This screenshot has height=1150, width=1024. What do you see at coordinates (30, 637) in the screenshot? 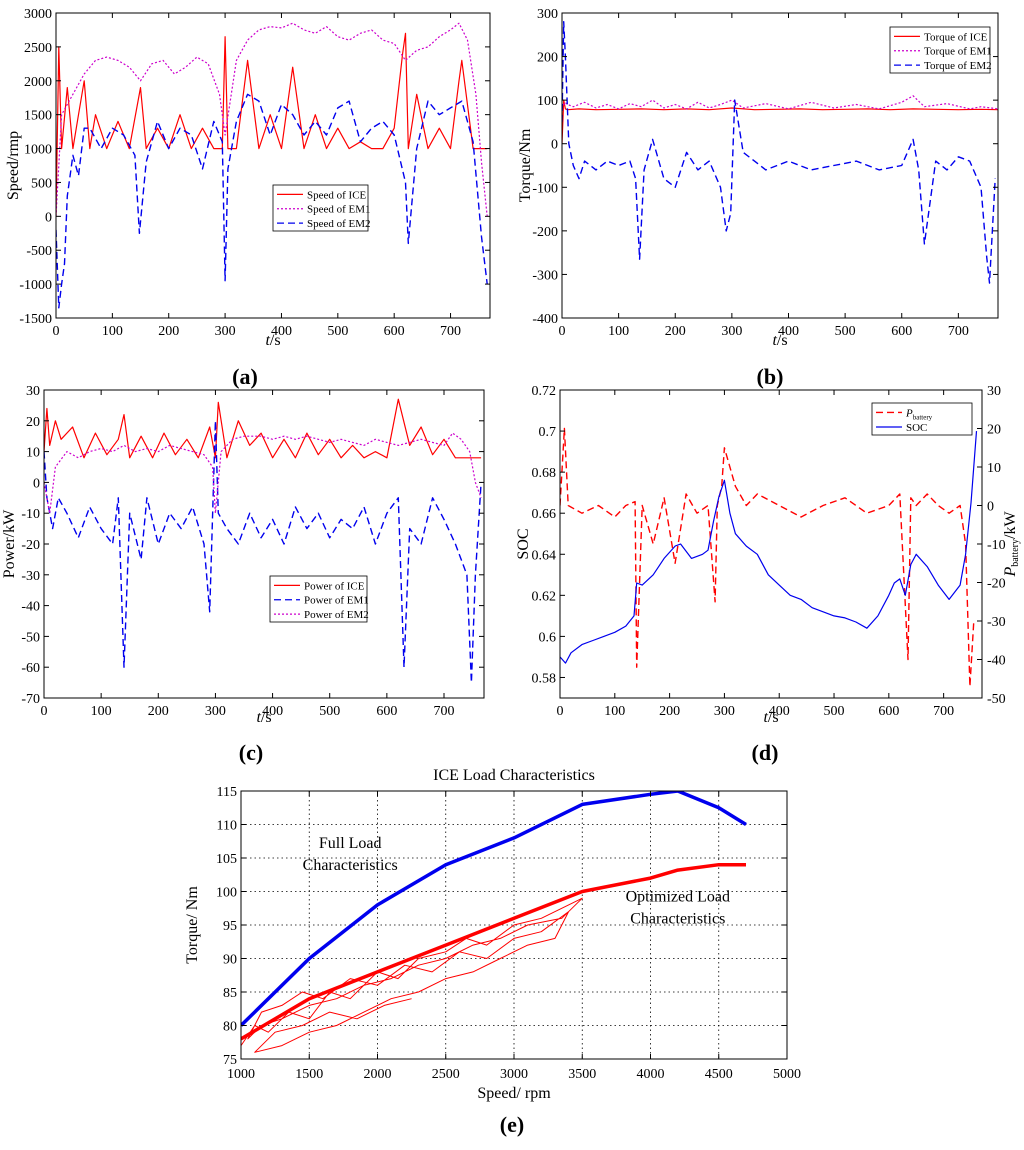
I see `y-tick-label: -50` at bounding box center [30, 637].